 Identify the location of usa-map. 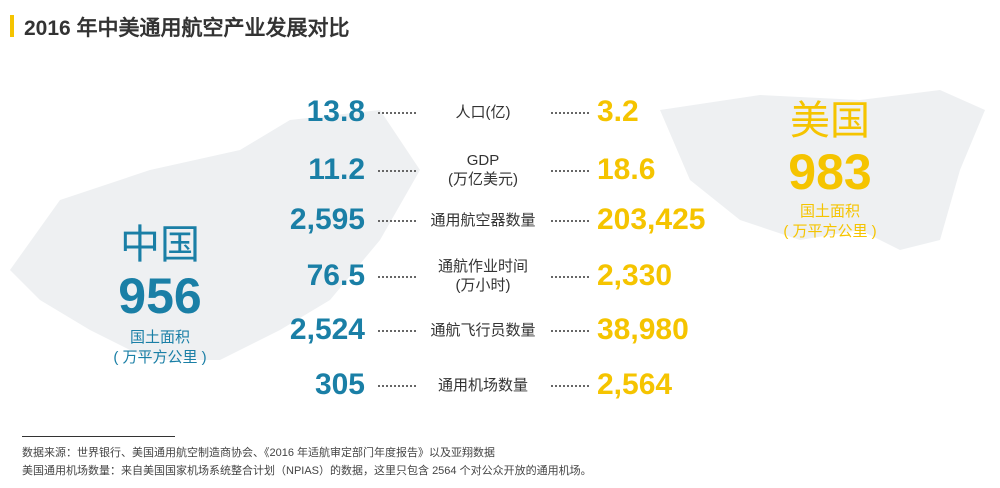
(822, 170).